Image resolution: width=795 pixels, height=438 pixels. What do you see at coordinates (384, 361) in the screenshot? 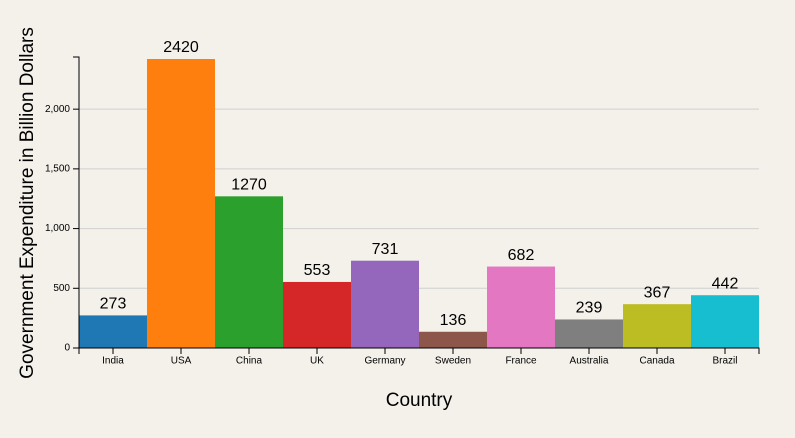
I see `x-tick-label: Germany` at bounding box center [384, 361].